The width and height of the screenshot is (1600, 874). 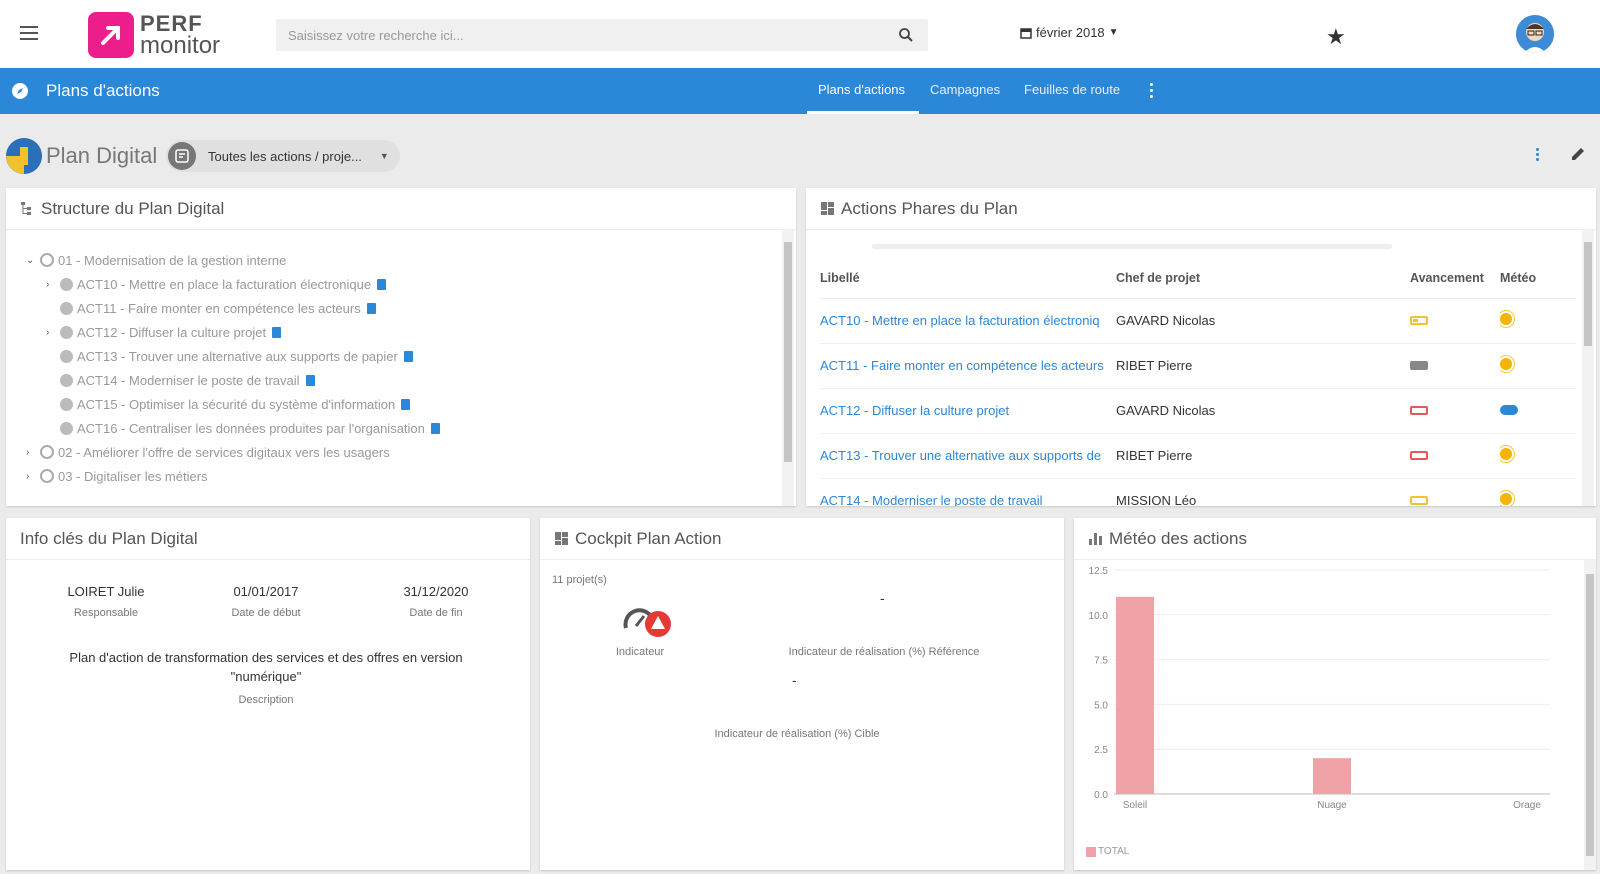 What do you see at coordinates (164, 332) in the screenshot?
I see `tree-item: › ACT12 - Diffuser la culture projet` at bounding box center [164, 332].